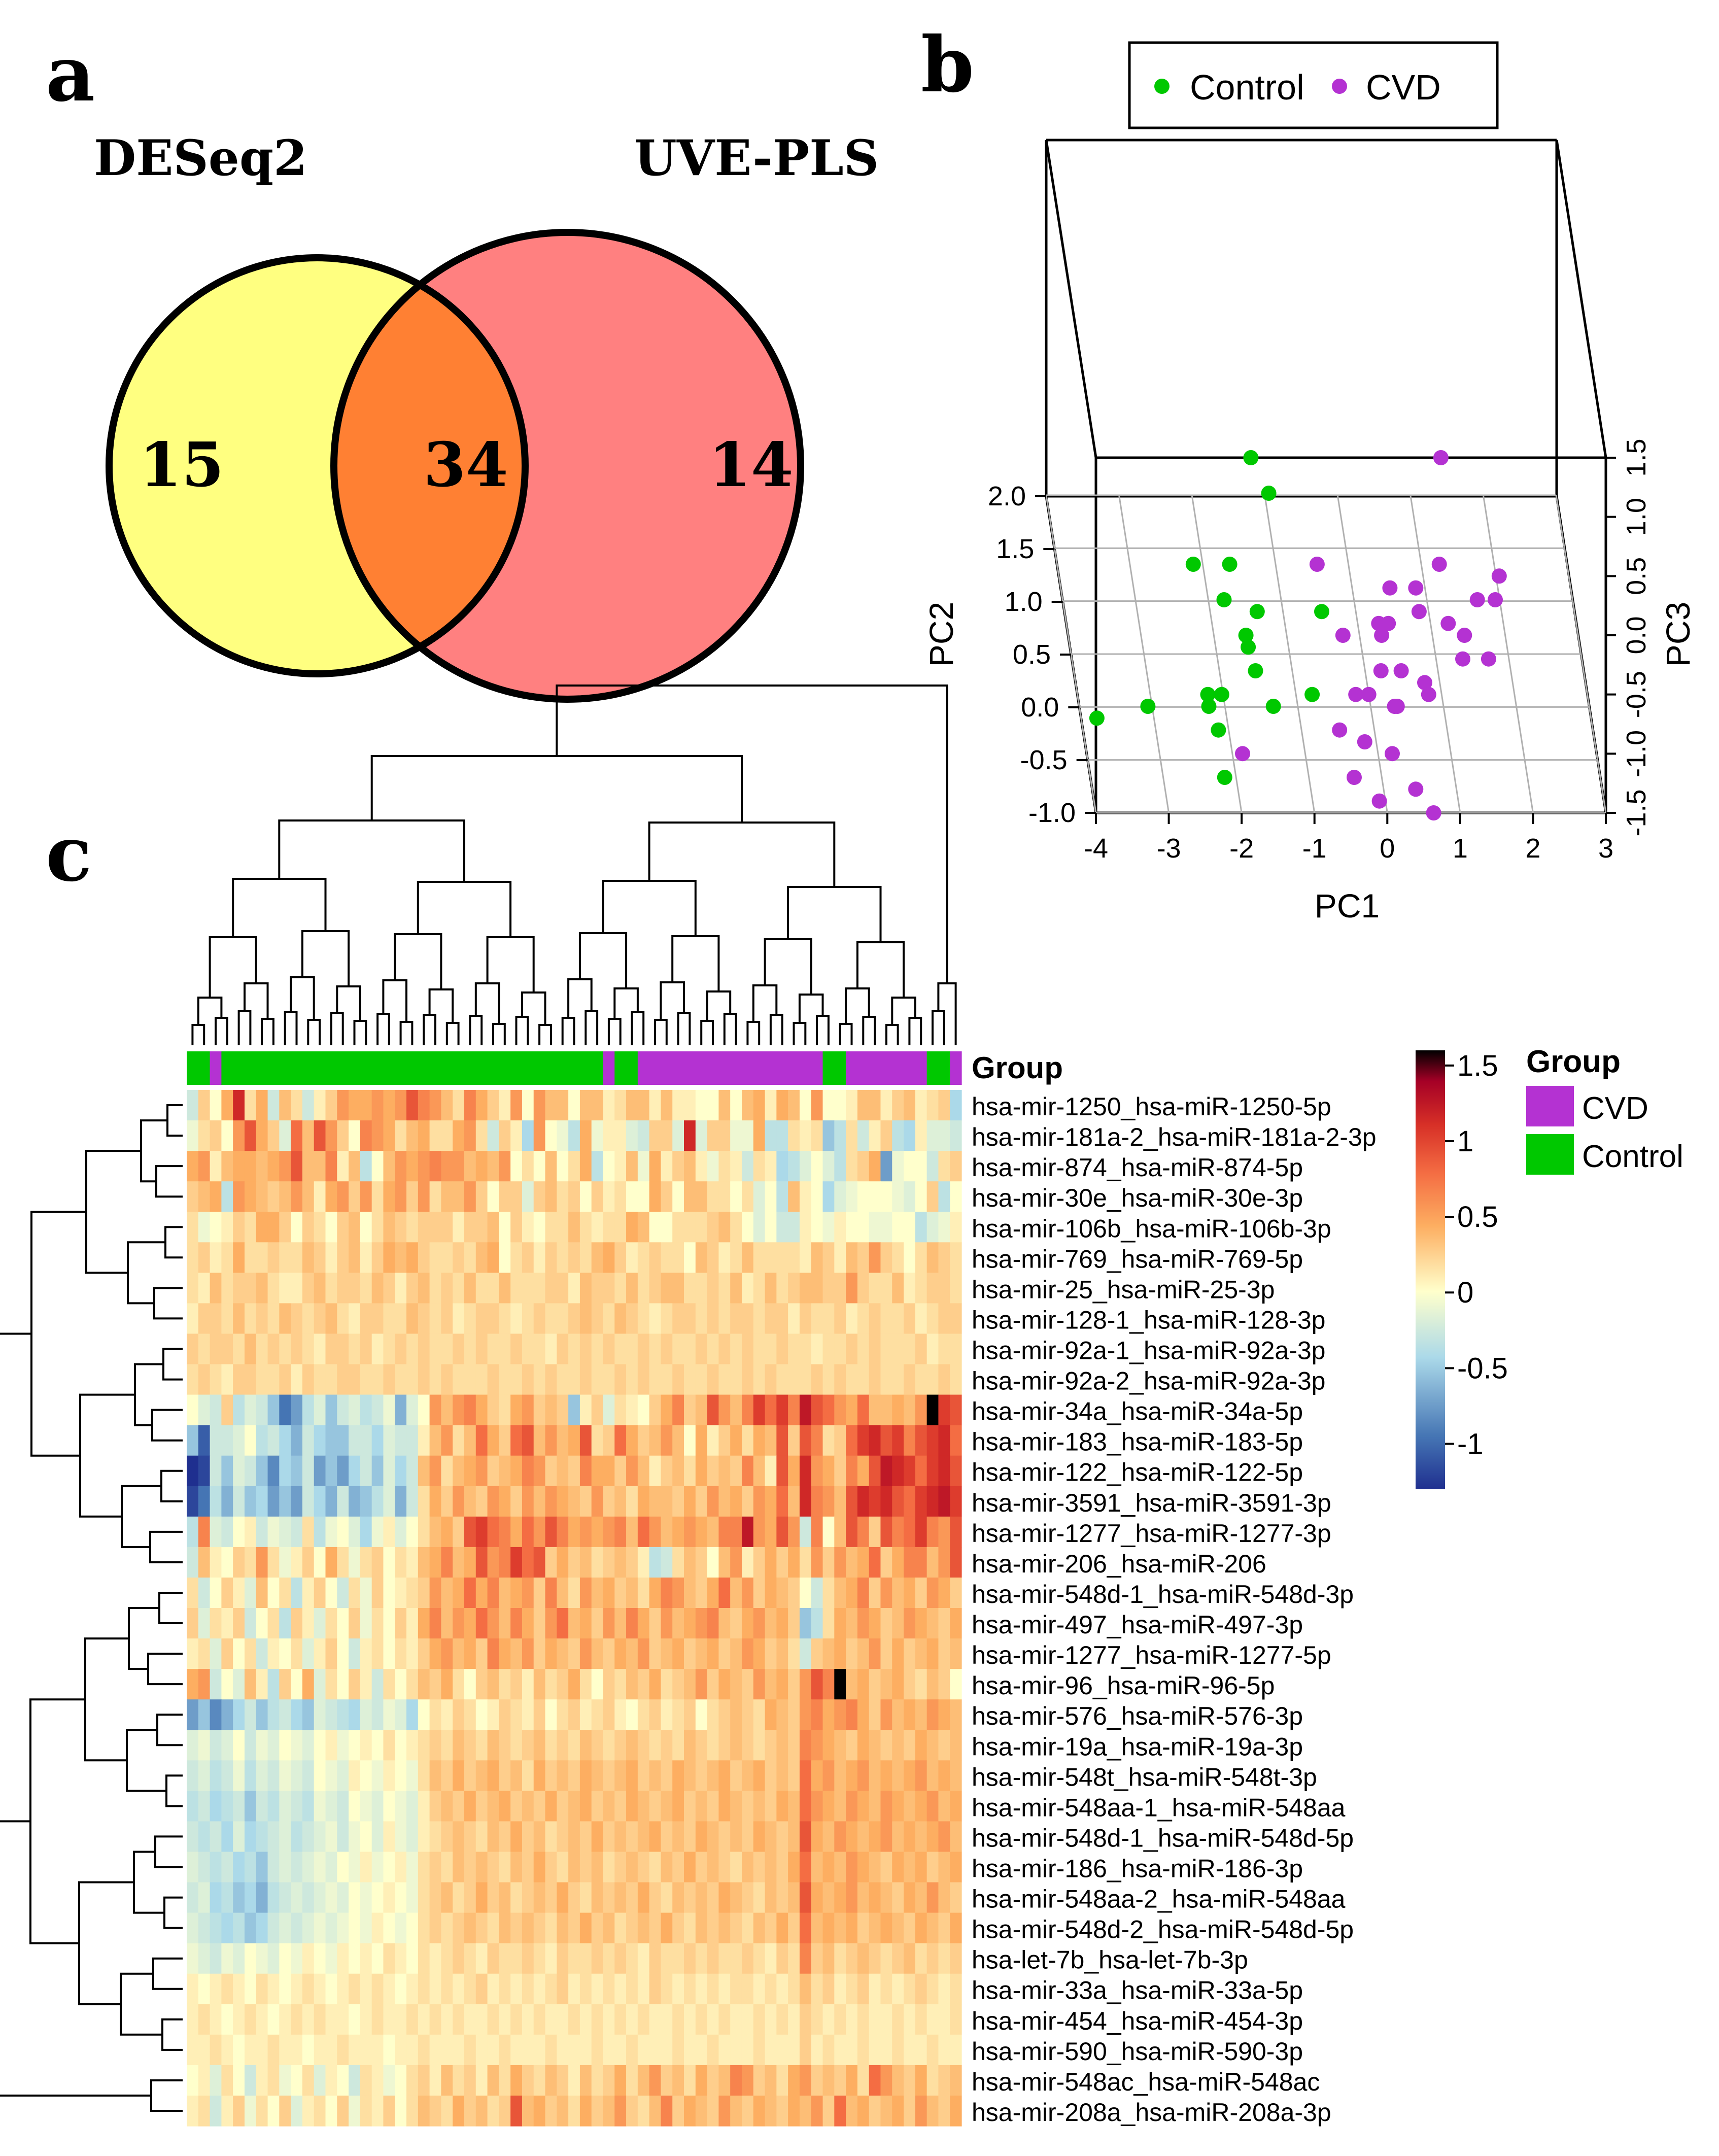 This screenshot has width=1719, height=2156. What do you see at coordinates (806, 1068) in the screenshot?
I see `group-cell-cvd` at bounding box center [806, 1068].